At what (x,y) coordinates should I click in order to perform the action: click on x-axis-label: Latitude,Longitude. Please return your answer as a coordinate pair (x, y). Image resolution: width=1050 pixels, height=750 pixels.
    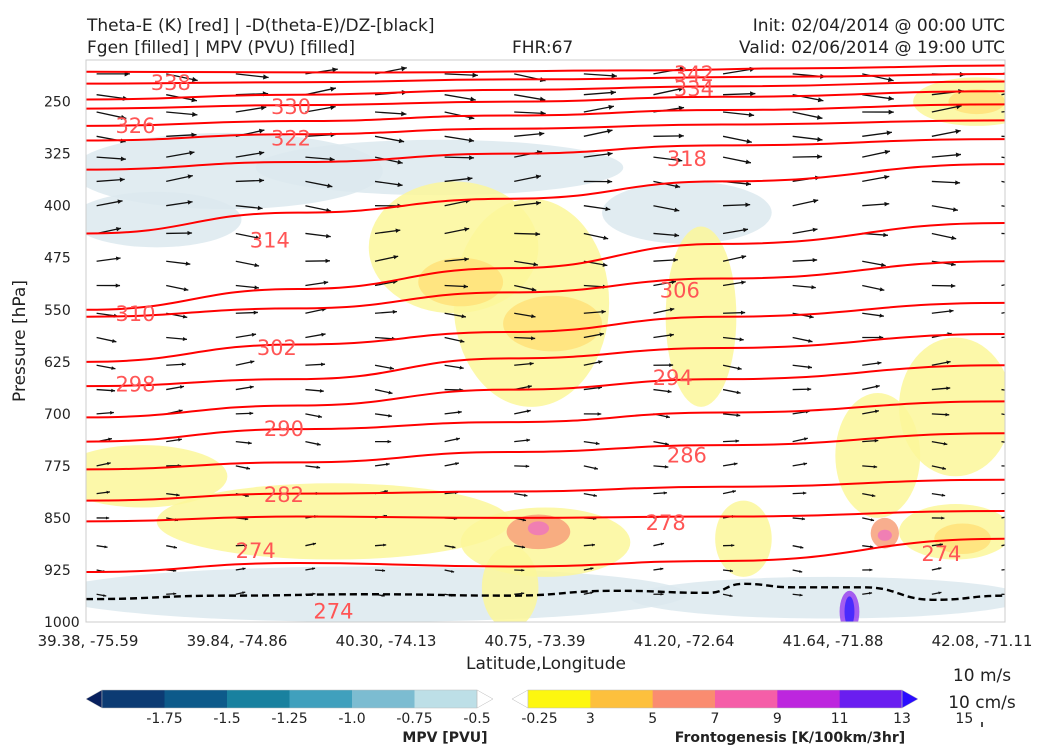
    Looking at the image, I should click on (546, 664).